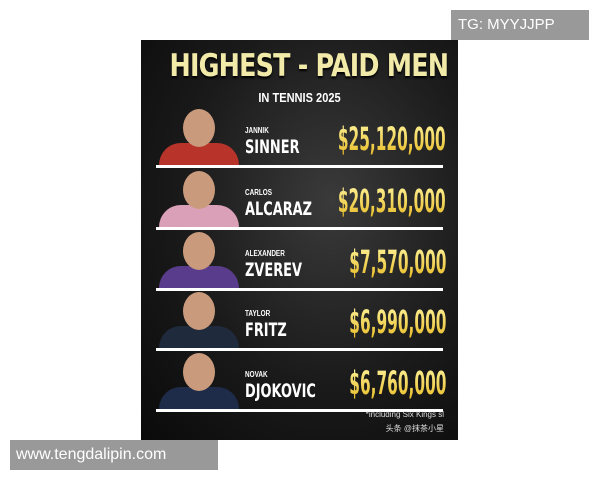  What do you see at coordinates (259, 192) in the screenshot?
I see `player-first-name: CARLOS` at bounding box center [259, 192].